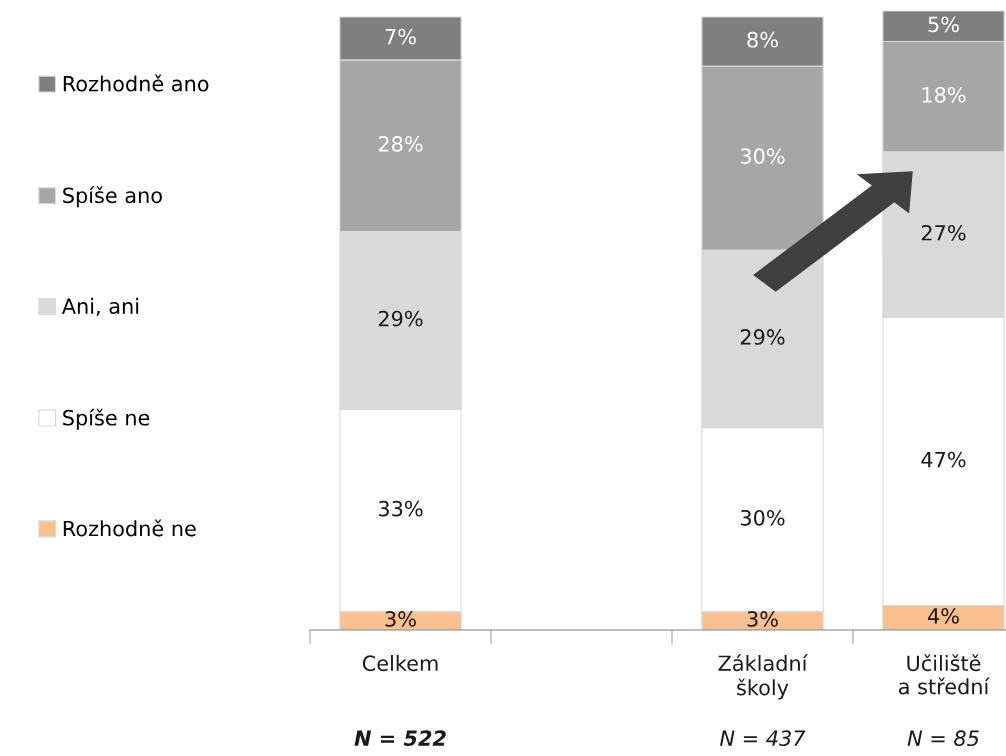 This screenshot has width=1006, height=756. What do you see at coordinates (763, 738) in the screenshot?
I see `text: N = 437` at bounding box center [763, 738].